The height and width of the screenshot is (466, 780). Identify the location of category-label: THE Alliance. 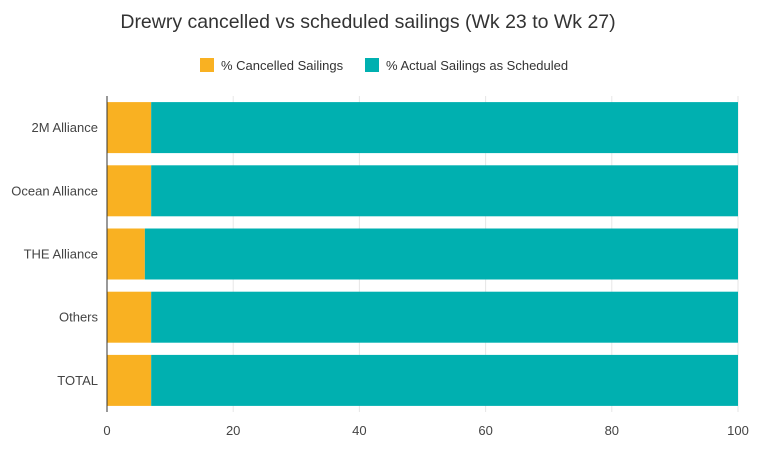
(61, 254).